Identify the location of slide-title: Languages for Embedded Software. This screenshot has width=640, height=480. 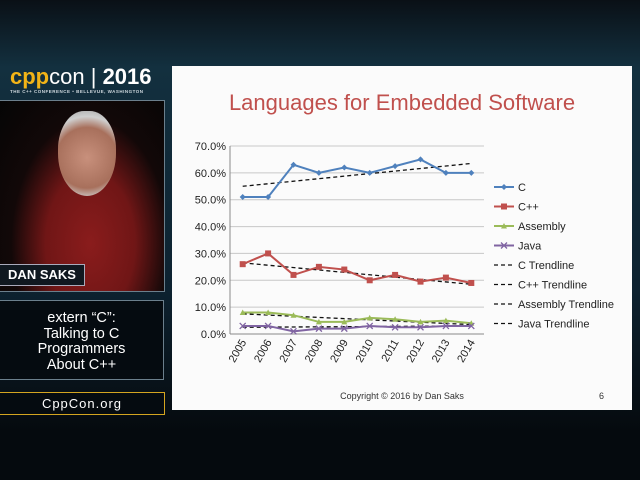
(402, 102).